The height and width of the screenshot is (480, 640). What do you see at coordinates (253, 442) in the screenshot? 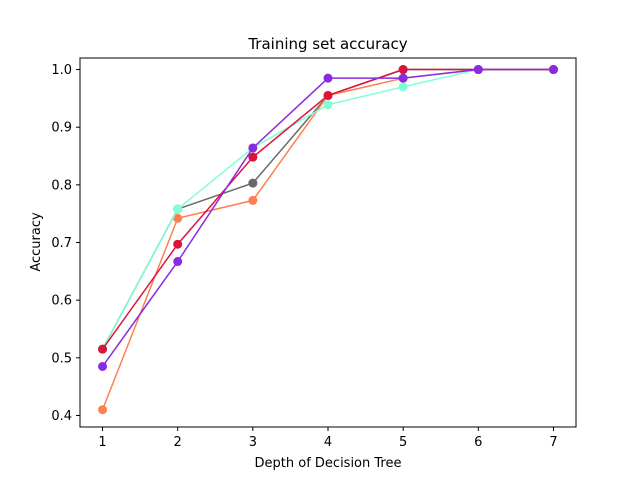
I see `x-tick-label: 3` at bounding box center [253, 442].